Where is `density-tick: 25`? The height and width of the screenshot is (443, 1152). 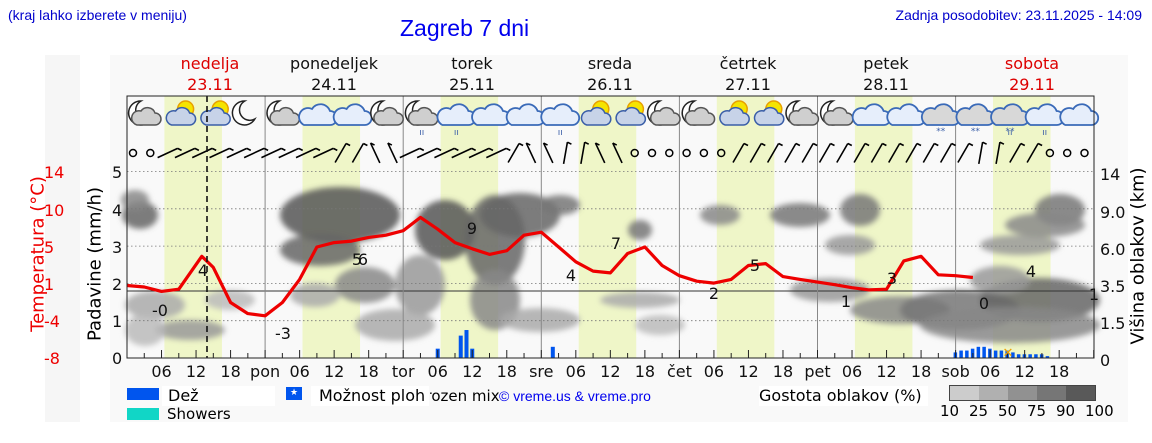 density-tick: 25 is located at coordinates (979, 411).